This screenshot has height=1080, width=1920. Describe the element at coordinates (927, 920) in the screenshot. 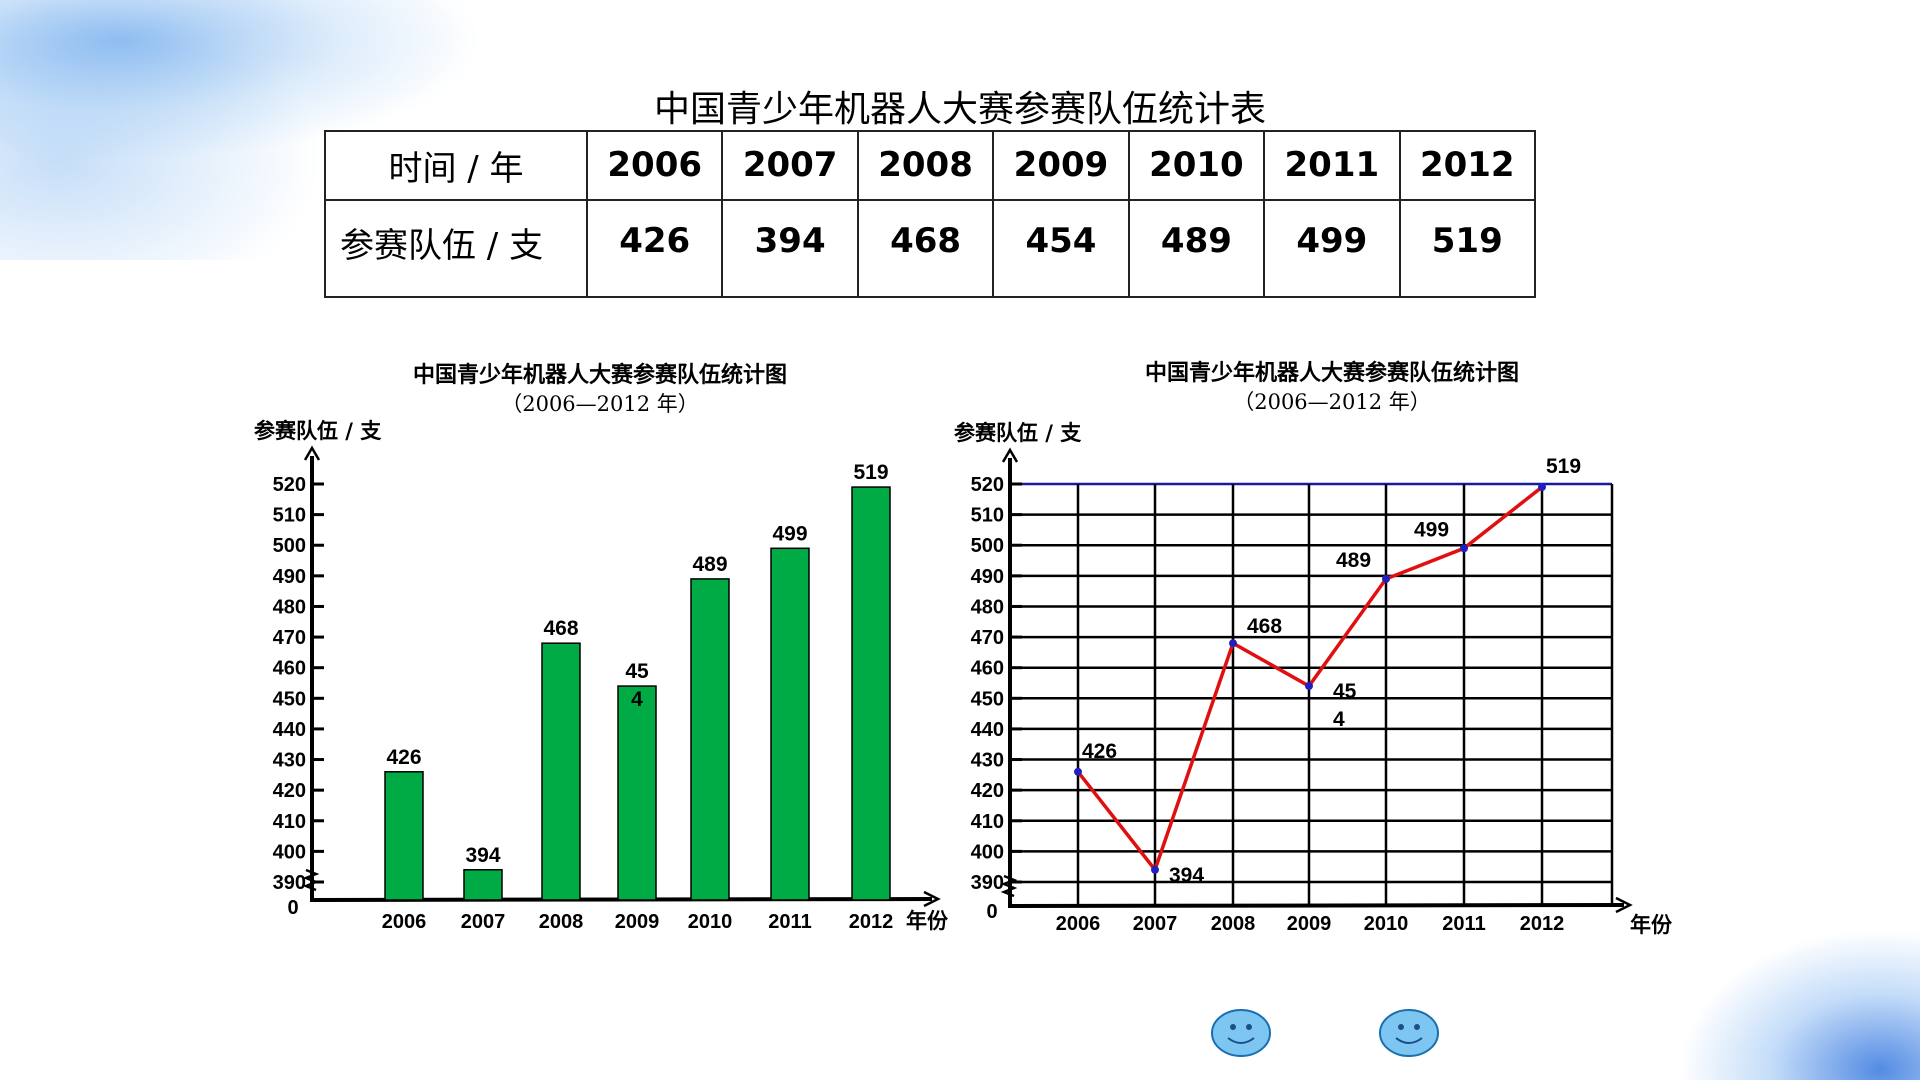

I see `bar-x-axis-label: 年份` at that location.